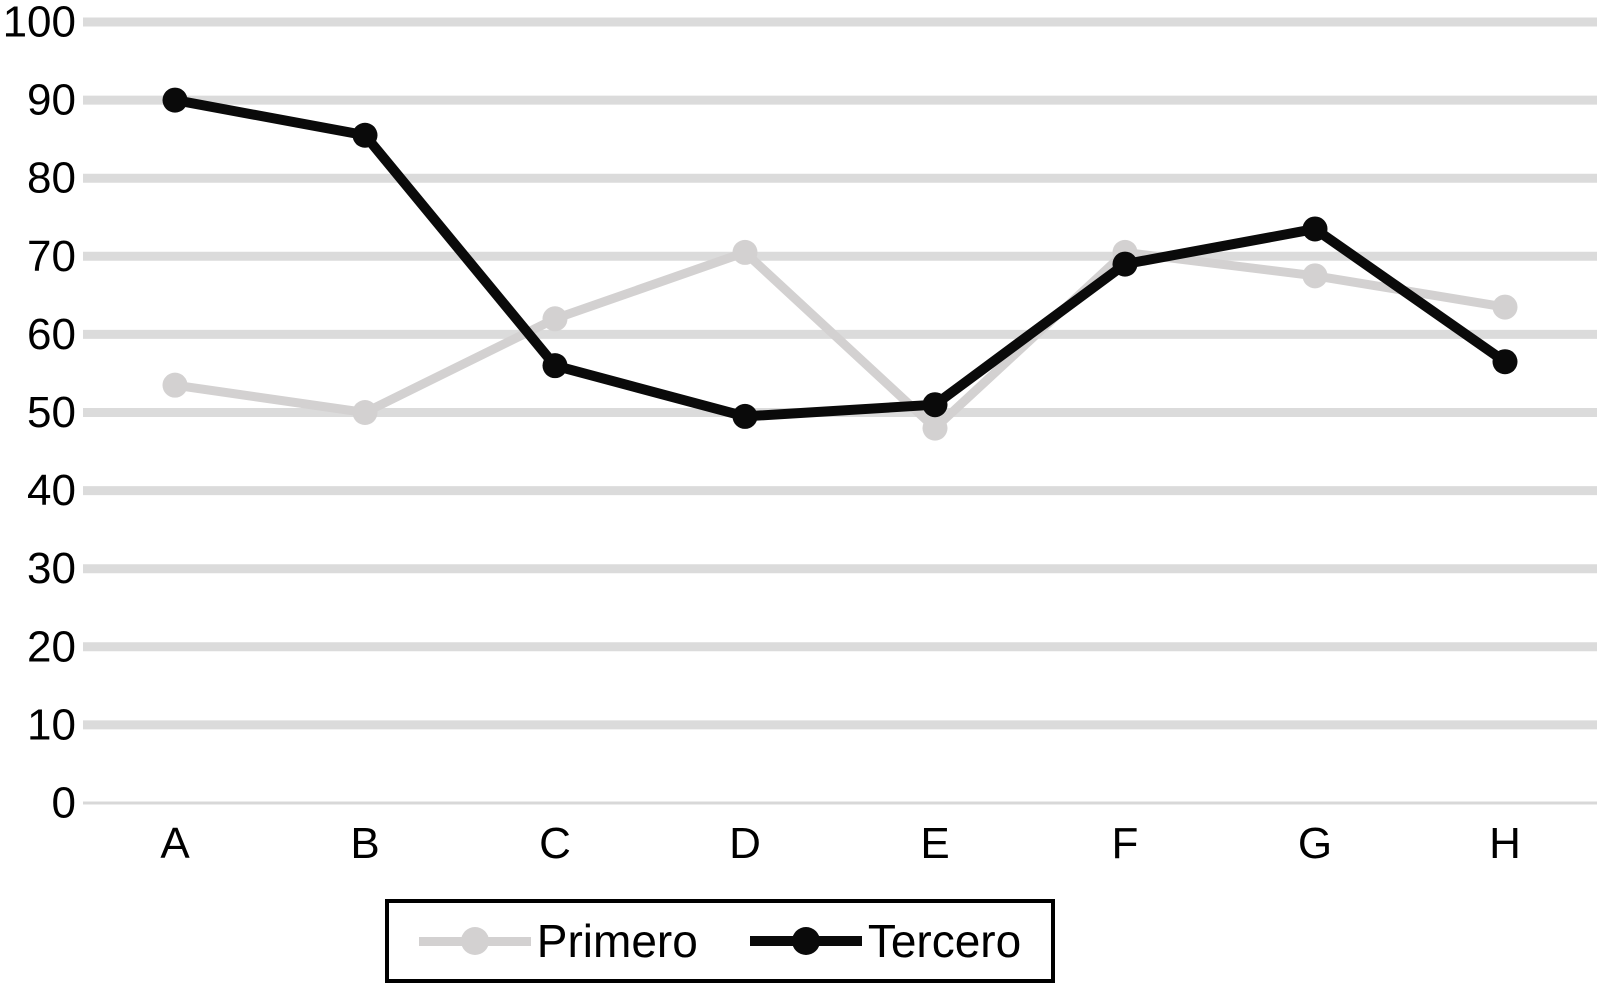 This screenshot has height=995, width=1597. I want to click on data-point-tercero-B, so click(365, 135).